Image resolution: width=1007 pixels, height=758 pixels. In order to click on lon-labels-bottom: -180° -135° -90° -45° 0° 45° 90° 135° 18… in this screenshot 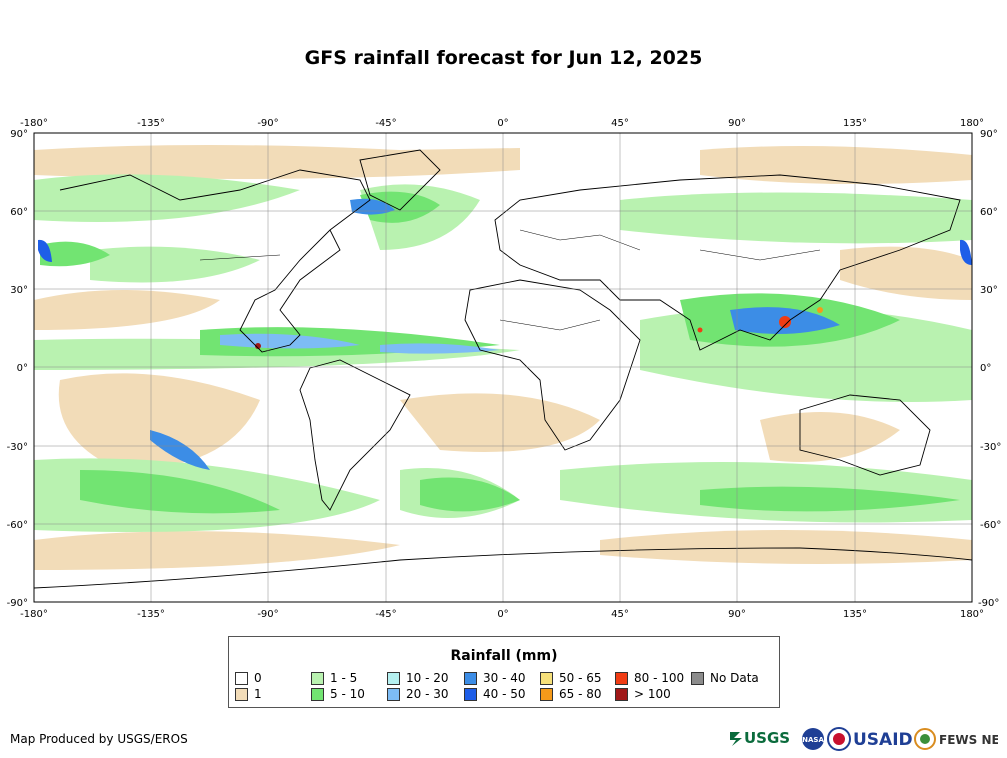, I will do `click(502, 614)`.